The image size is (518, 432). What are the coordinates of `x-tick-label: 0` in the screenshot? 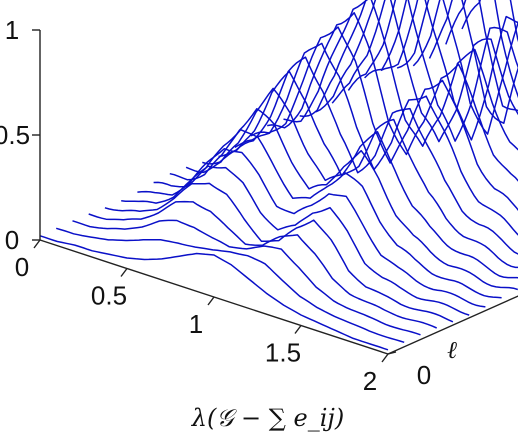 It's located at (22, 267).